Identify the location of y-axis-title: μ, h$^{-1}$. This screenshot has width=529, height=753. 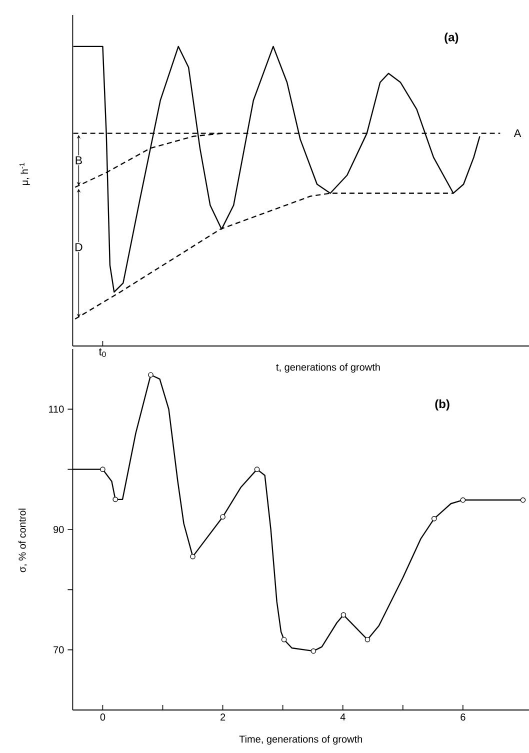
(25, 174).